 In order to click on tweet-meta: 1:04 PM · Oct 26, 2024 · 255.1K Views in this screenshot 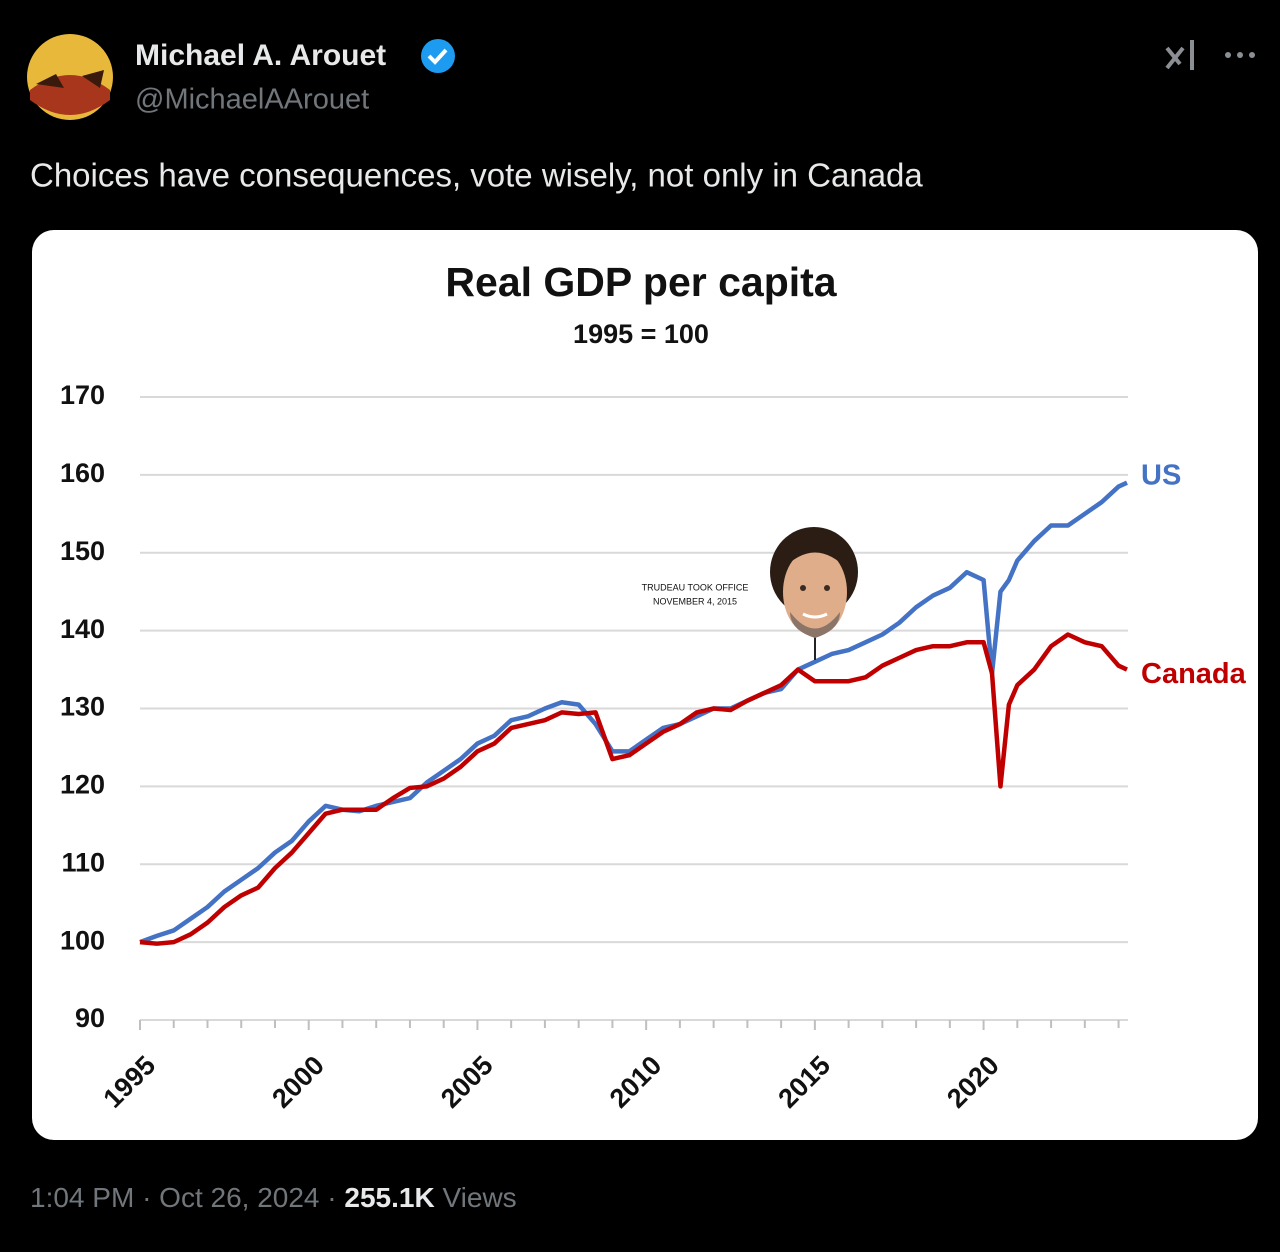, I will do `click(273, 1197)`.